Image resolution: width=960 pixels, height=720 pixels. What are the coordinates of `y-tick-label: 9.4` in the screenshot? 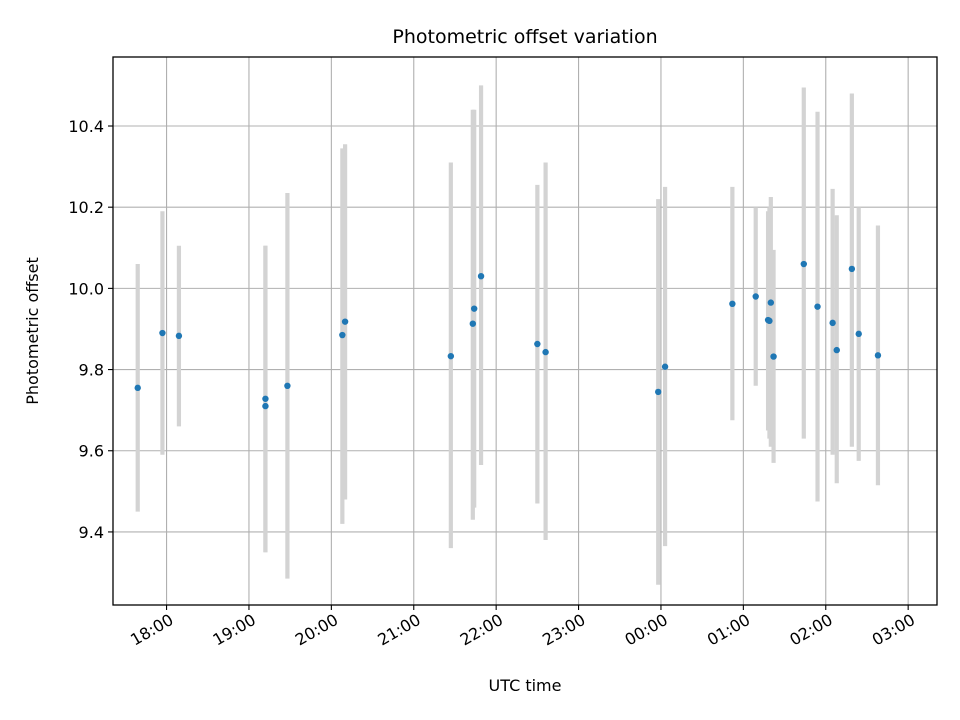 It's located at (91, 532).